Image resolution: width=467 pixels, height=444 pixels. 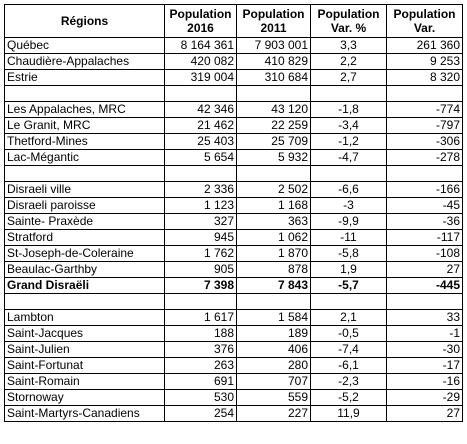 I want to click on value-cell: -166, so click(x=424, y=189).